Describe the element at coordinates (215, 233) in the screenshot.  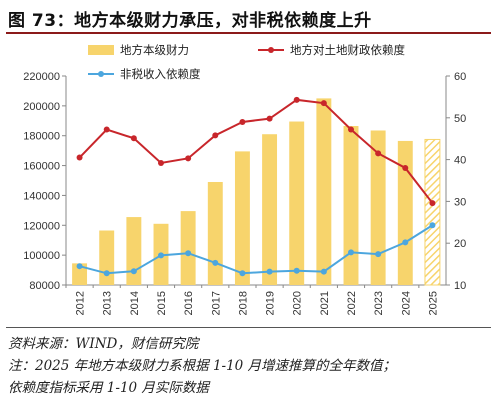
I see `bar-2017` at that location.